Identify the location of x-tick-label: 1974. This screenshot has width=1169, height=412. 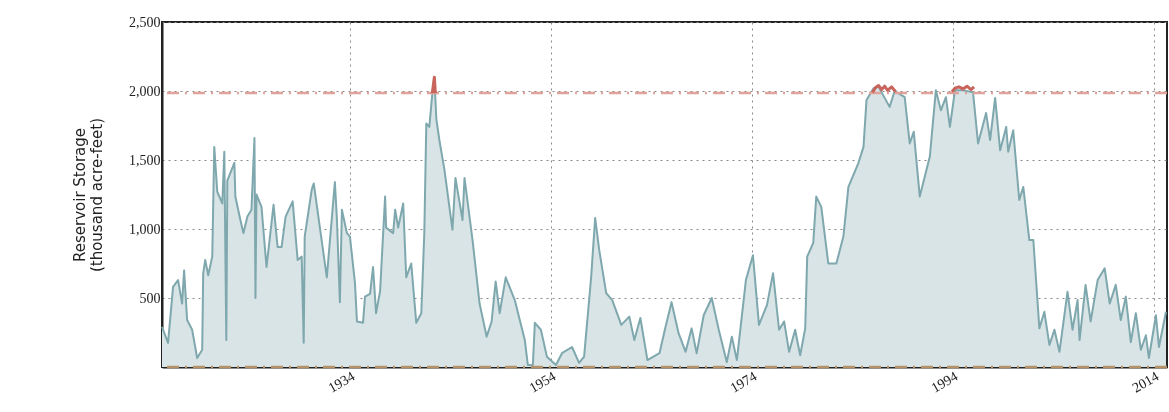
(743, 382).